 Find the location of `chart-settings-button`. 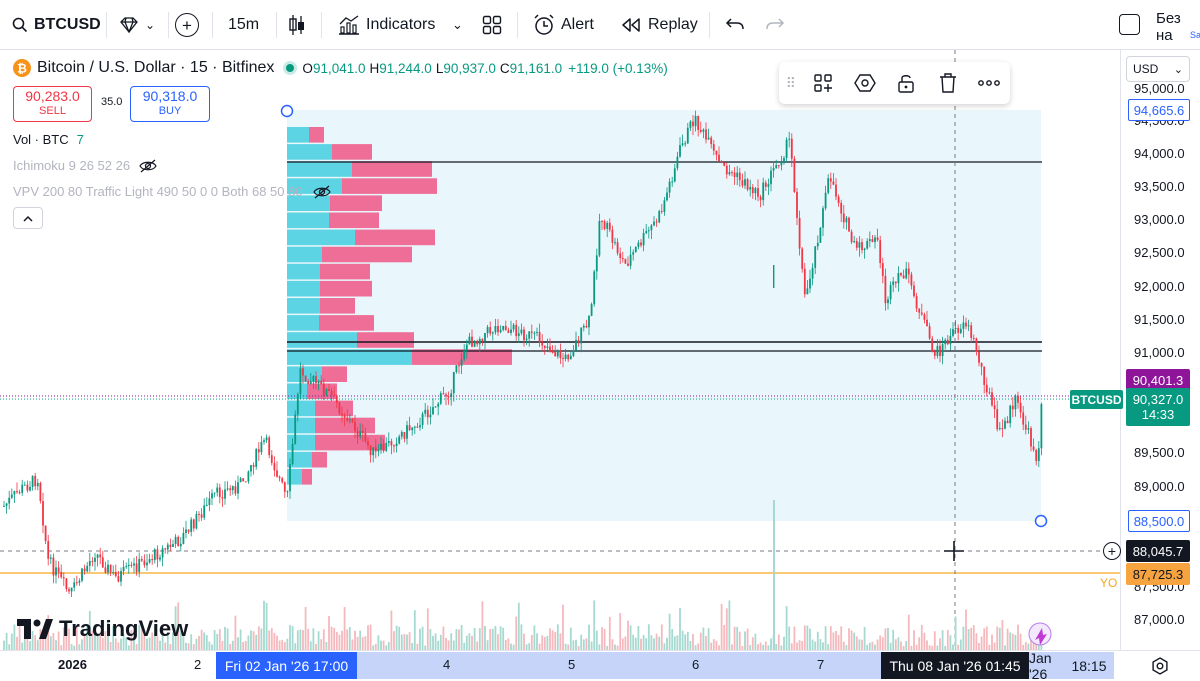

chart-settings-button is located at coordinates (1160, 667).